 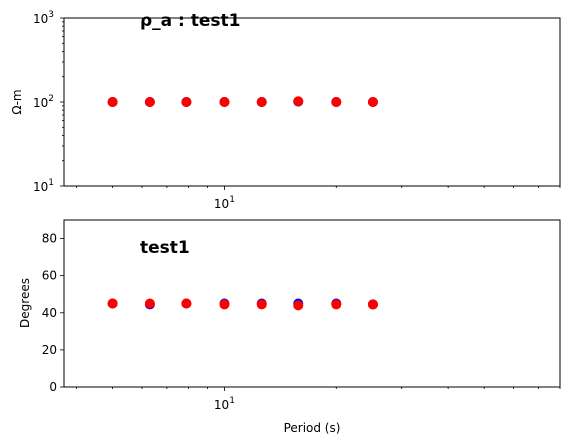 What do you see at coordinates (49, 239) in the screenshot?
I see `y-tick-label: 80` at bounding box center [49, 239].